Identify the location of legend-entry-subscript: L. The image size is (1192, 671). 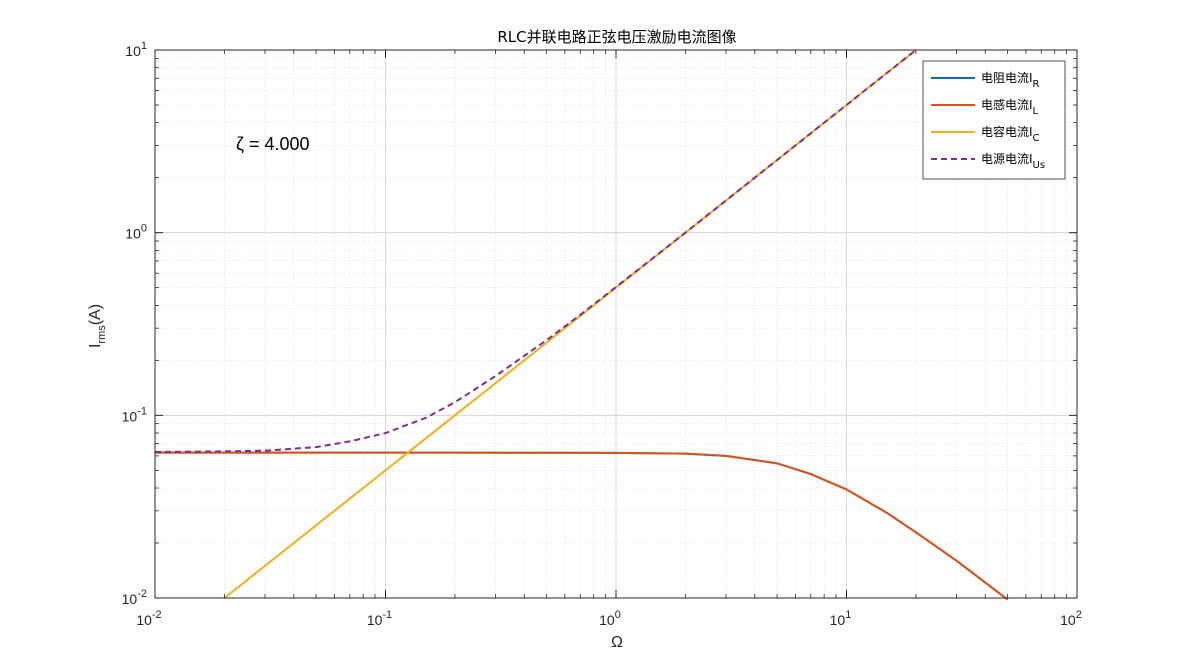
(1036, 111).